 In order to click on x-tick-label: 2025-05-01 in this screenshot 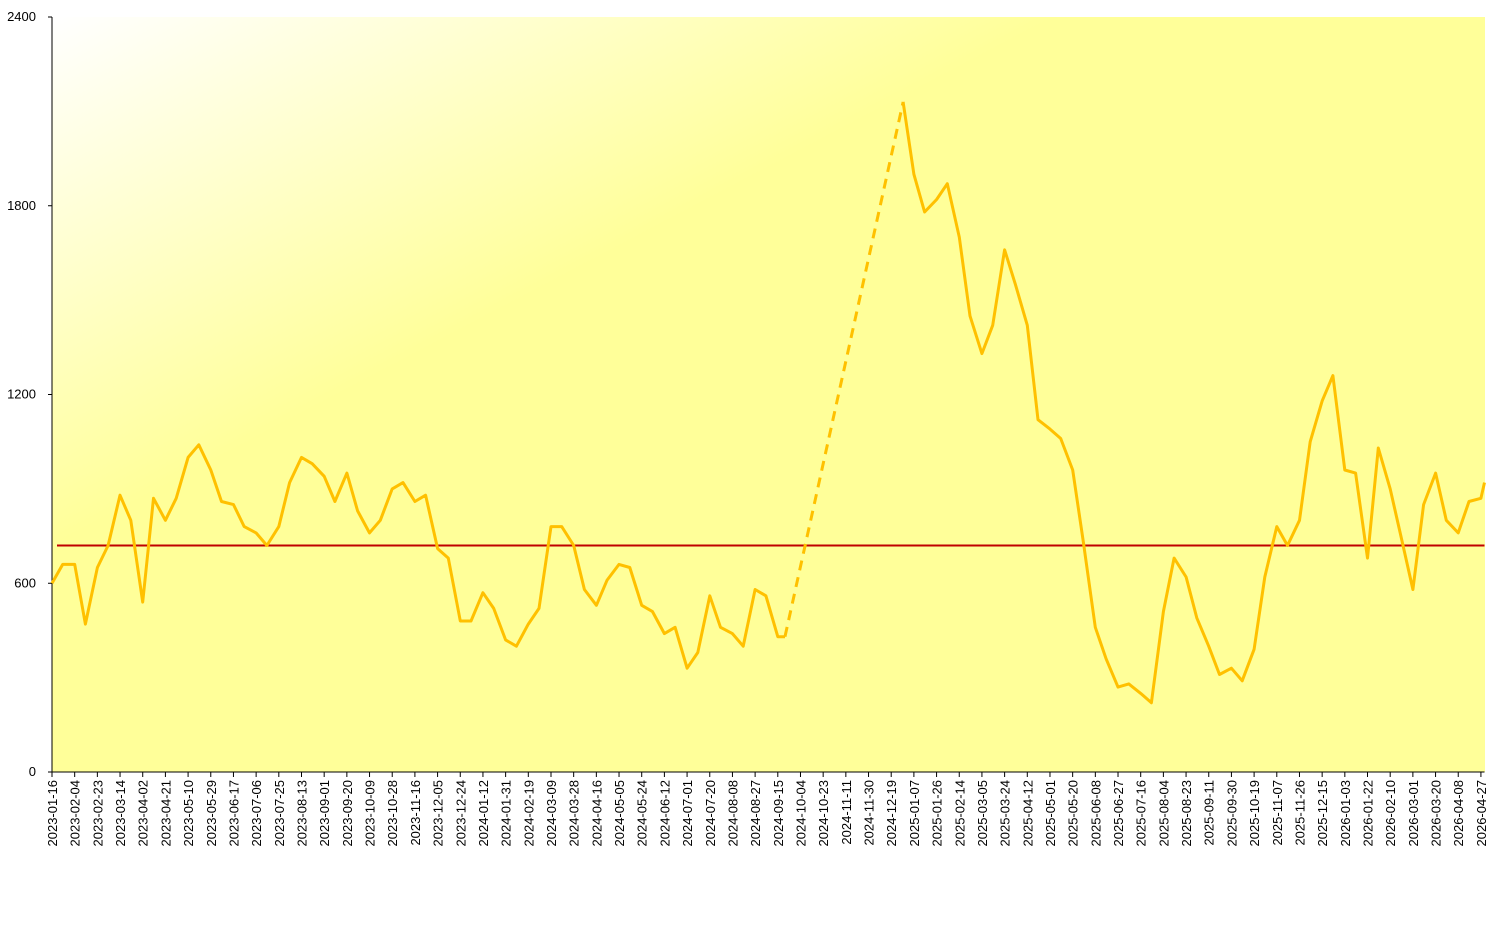, I will do `click(1050, 813)`.